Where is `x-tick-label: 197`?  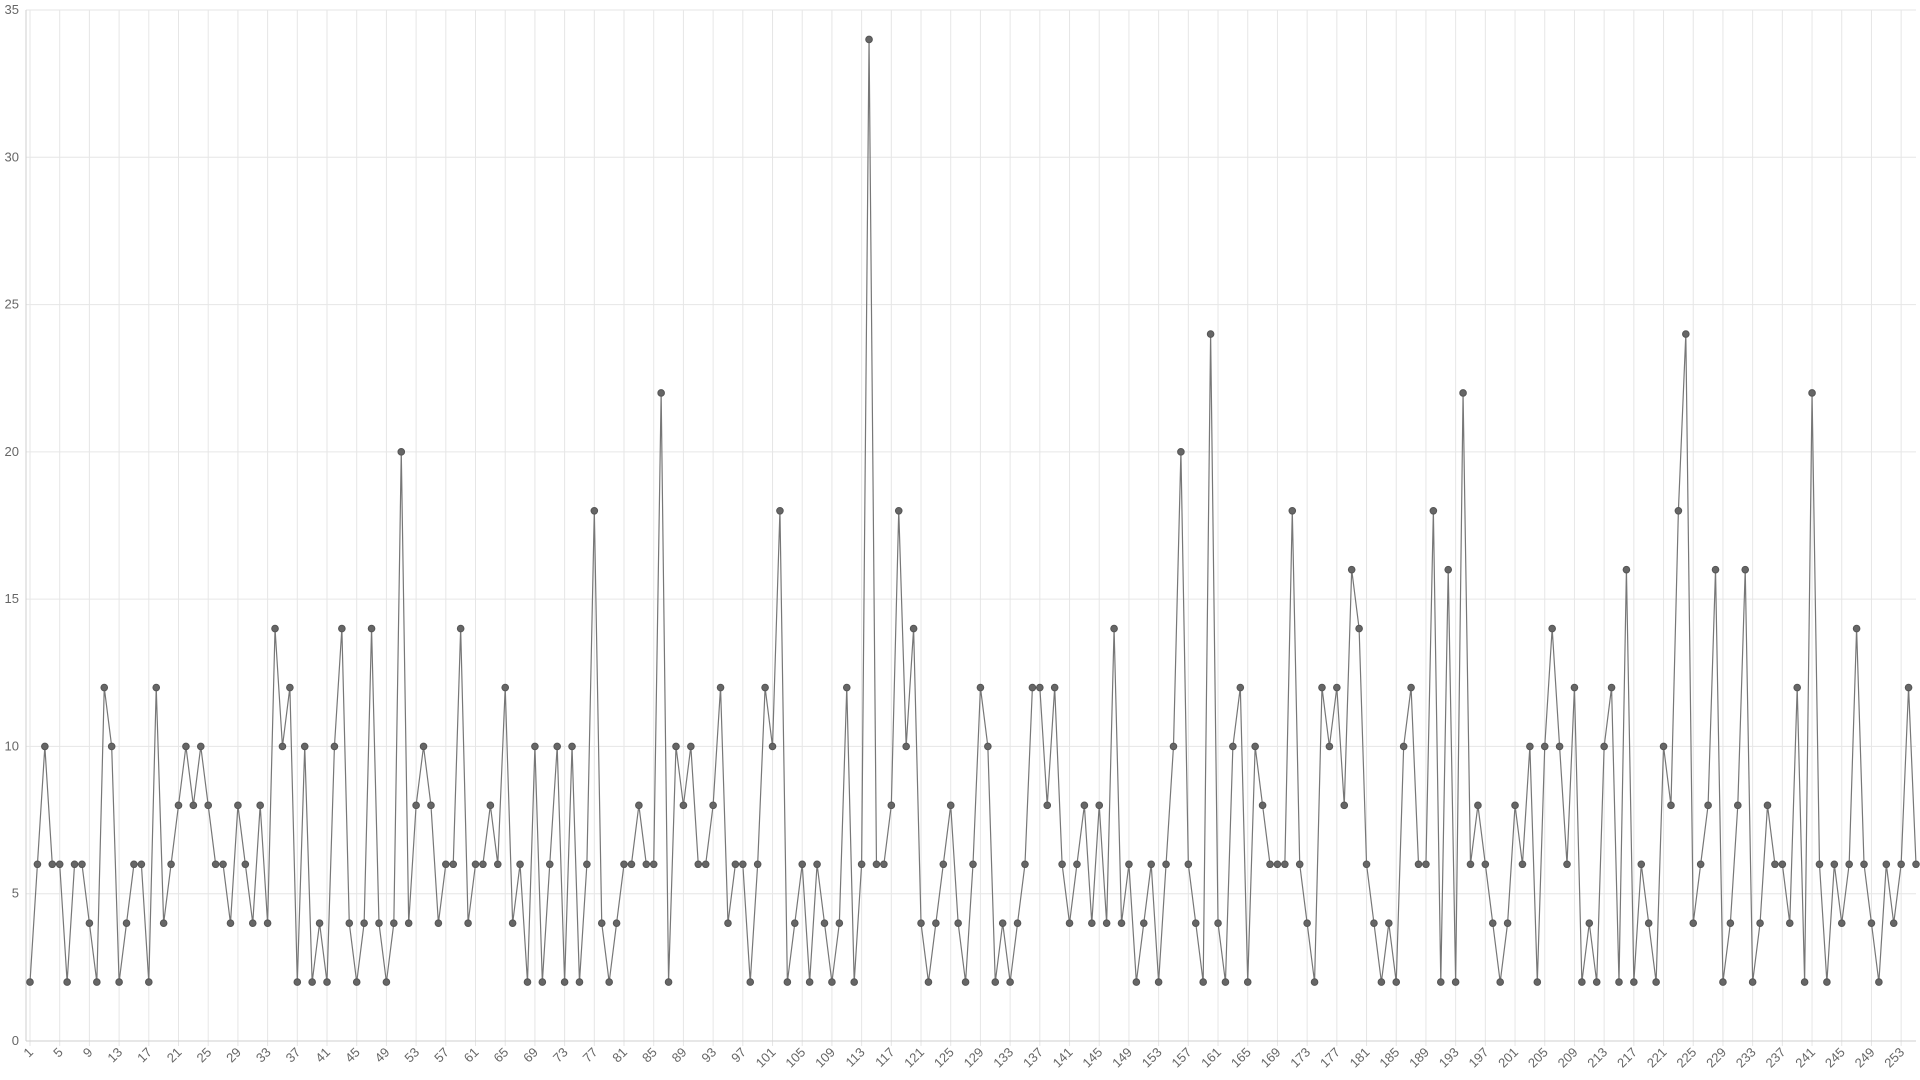 x-tick-label: 197 is located at coordinates (1479, 1058).